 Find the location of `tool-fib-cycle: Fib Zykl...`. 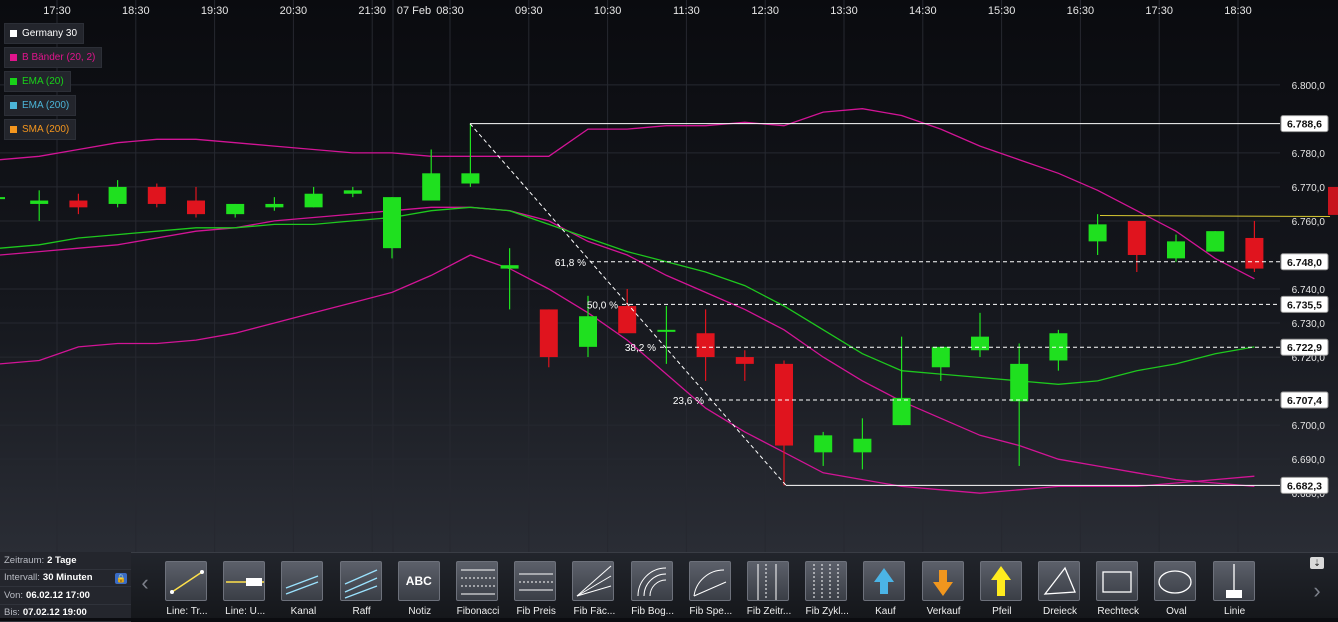

tool-fib-cycle: Fib Zykl... is located at coordinates (827, 590).